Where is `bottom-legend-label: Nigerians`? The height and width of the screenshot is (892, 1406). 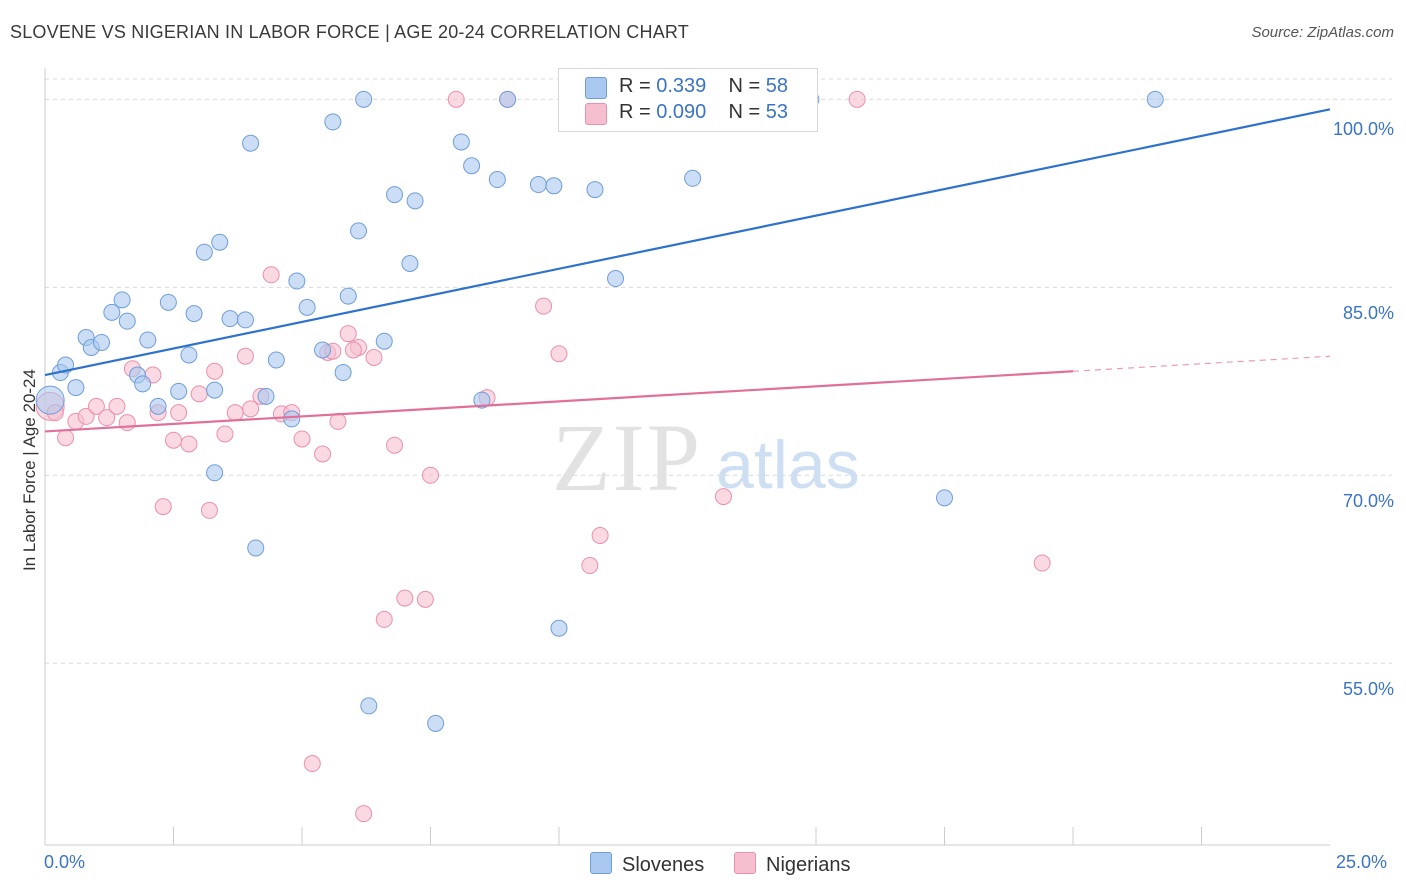 bottom-legend-label: Nigerians is located at coordinates (808, 865).